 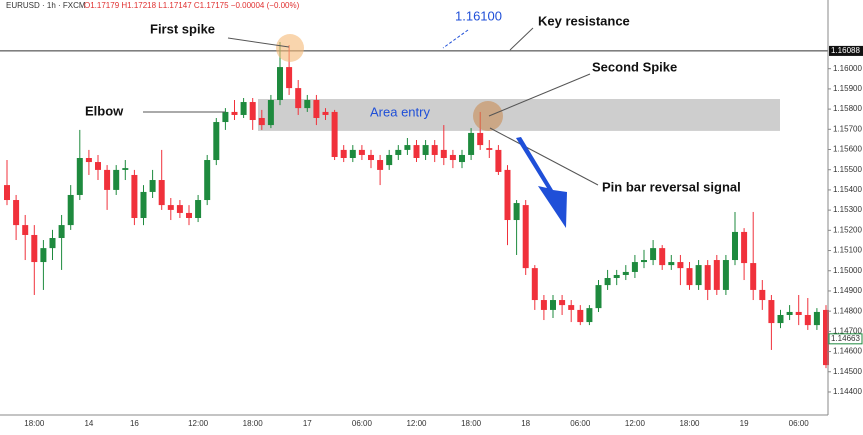 I want to click on y-tick-label: 1.14600, so click(x=847, y=351).